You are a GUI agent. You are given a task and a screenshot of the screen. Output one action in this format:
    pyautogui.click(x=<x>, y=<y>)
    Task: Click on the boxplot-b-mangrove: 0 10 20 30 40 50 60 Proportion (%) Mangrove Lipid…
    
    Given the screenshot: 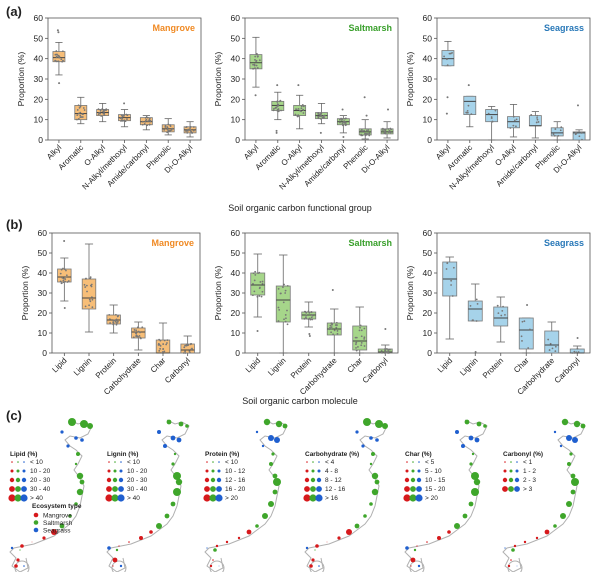 What is the action you would take?
    pyautogui.click(x=110, y=312)
    